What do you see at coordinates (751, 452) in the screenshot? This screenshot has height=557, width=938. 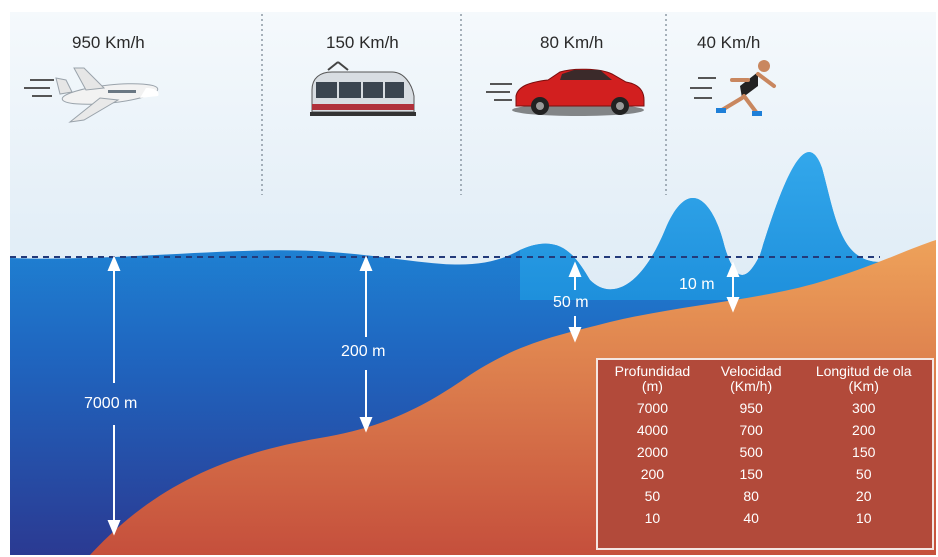 I see `table-cell: 500` at bounding box center [751, 452].